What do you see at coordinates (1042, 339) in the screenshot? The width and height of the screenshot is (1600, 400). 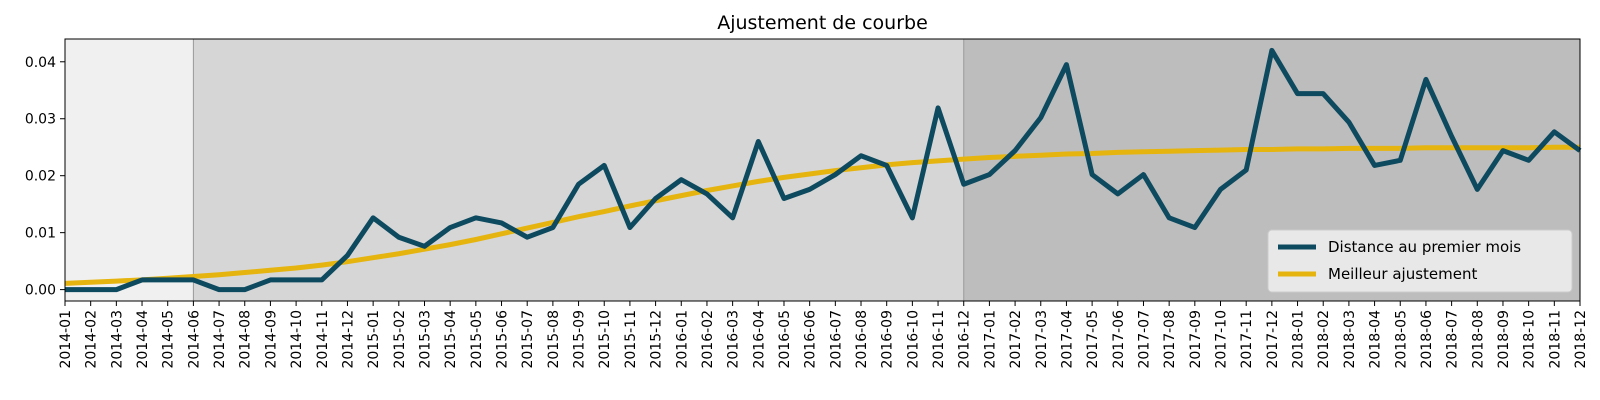 I see `xtick-label: 2017-03` at bounding box center [1042, 339].